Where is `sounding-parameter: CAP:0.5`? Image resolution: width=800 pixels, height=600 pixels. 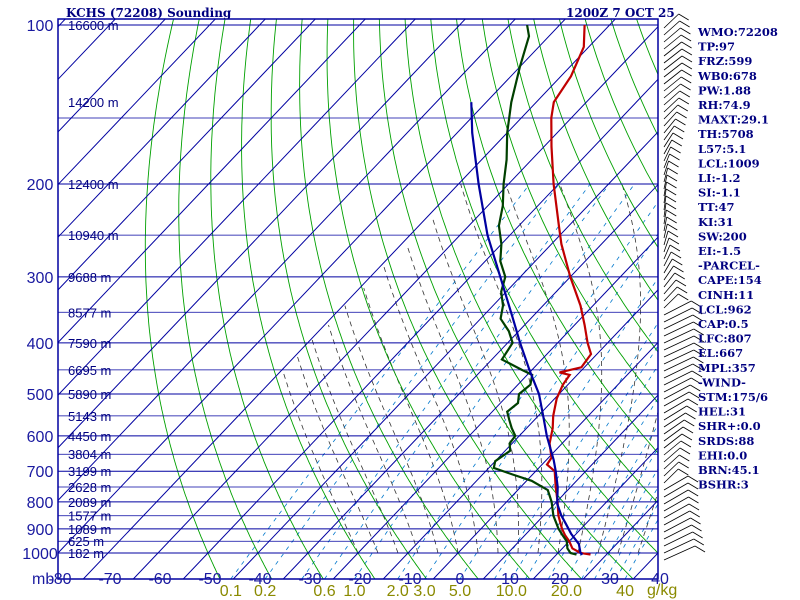
sounding-parameter: CAP:0.5 is located at coordinates (723, 324).